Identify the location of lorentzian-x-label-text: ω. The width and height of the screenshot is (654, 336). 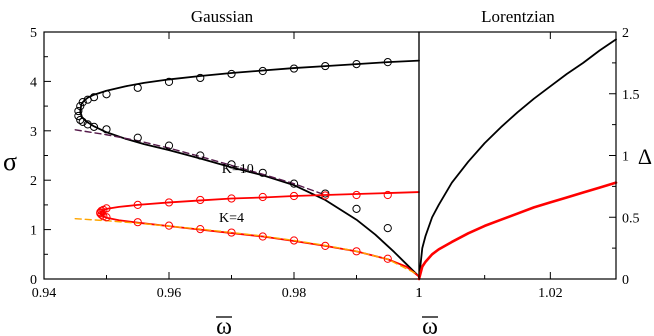
(430, 325).